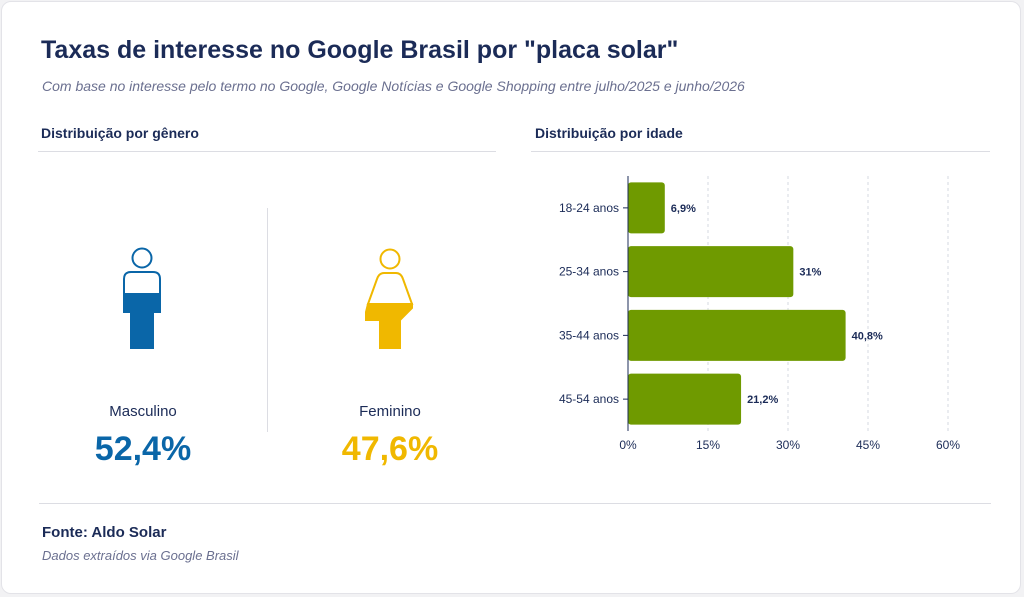 This screenshot has height=597, width=1024. What do you see at coordinates (609, 133) in the screenshot?
I see `age-section-heading: Distribuição por idade` at bounding box center [609, 133].